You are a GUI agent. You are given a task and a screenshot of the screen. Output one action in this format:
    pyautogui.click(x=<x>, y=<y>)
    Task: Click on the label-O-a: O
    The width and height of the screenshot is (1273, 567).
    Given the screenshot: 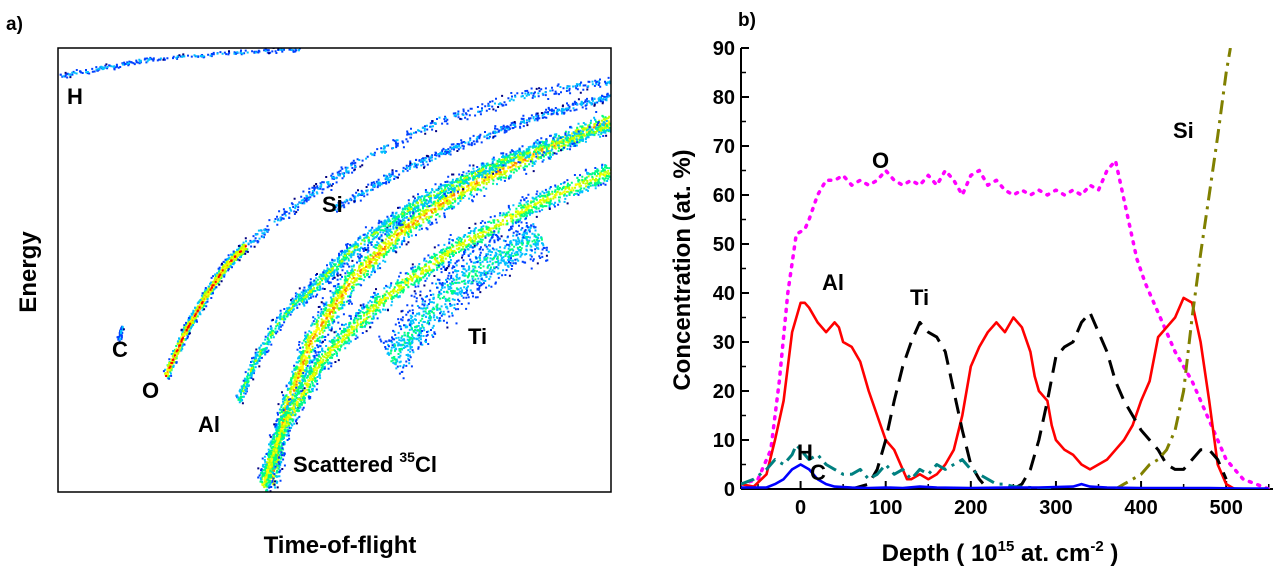 What is the action you would take?
    pyautogui.click(x=150, y=390)
    